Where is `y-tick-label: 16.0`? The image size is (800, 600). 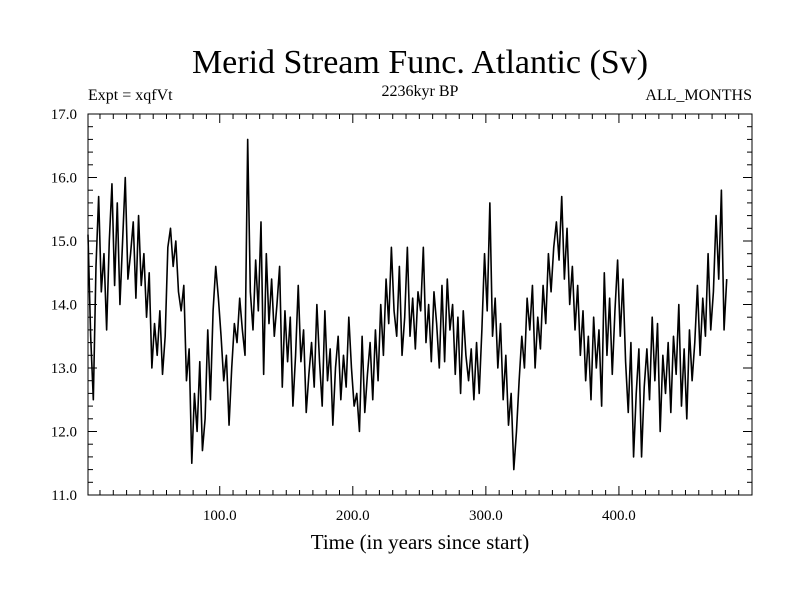 y-tick-label: 16.0 is located at coordinates (64, 179).